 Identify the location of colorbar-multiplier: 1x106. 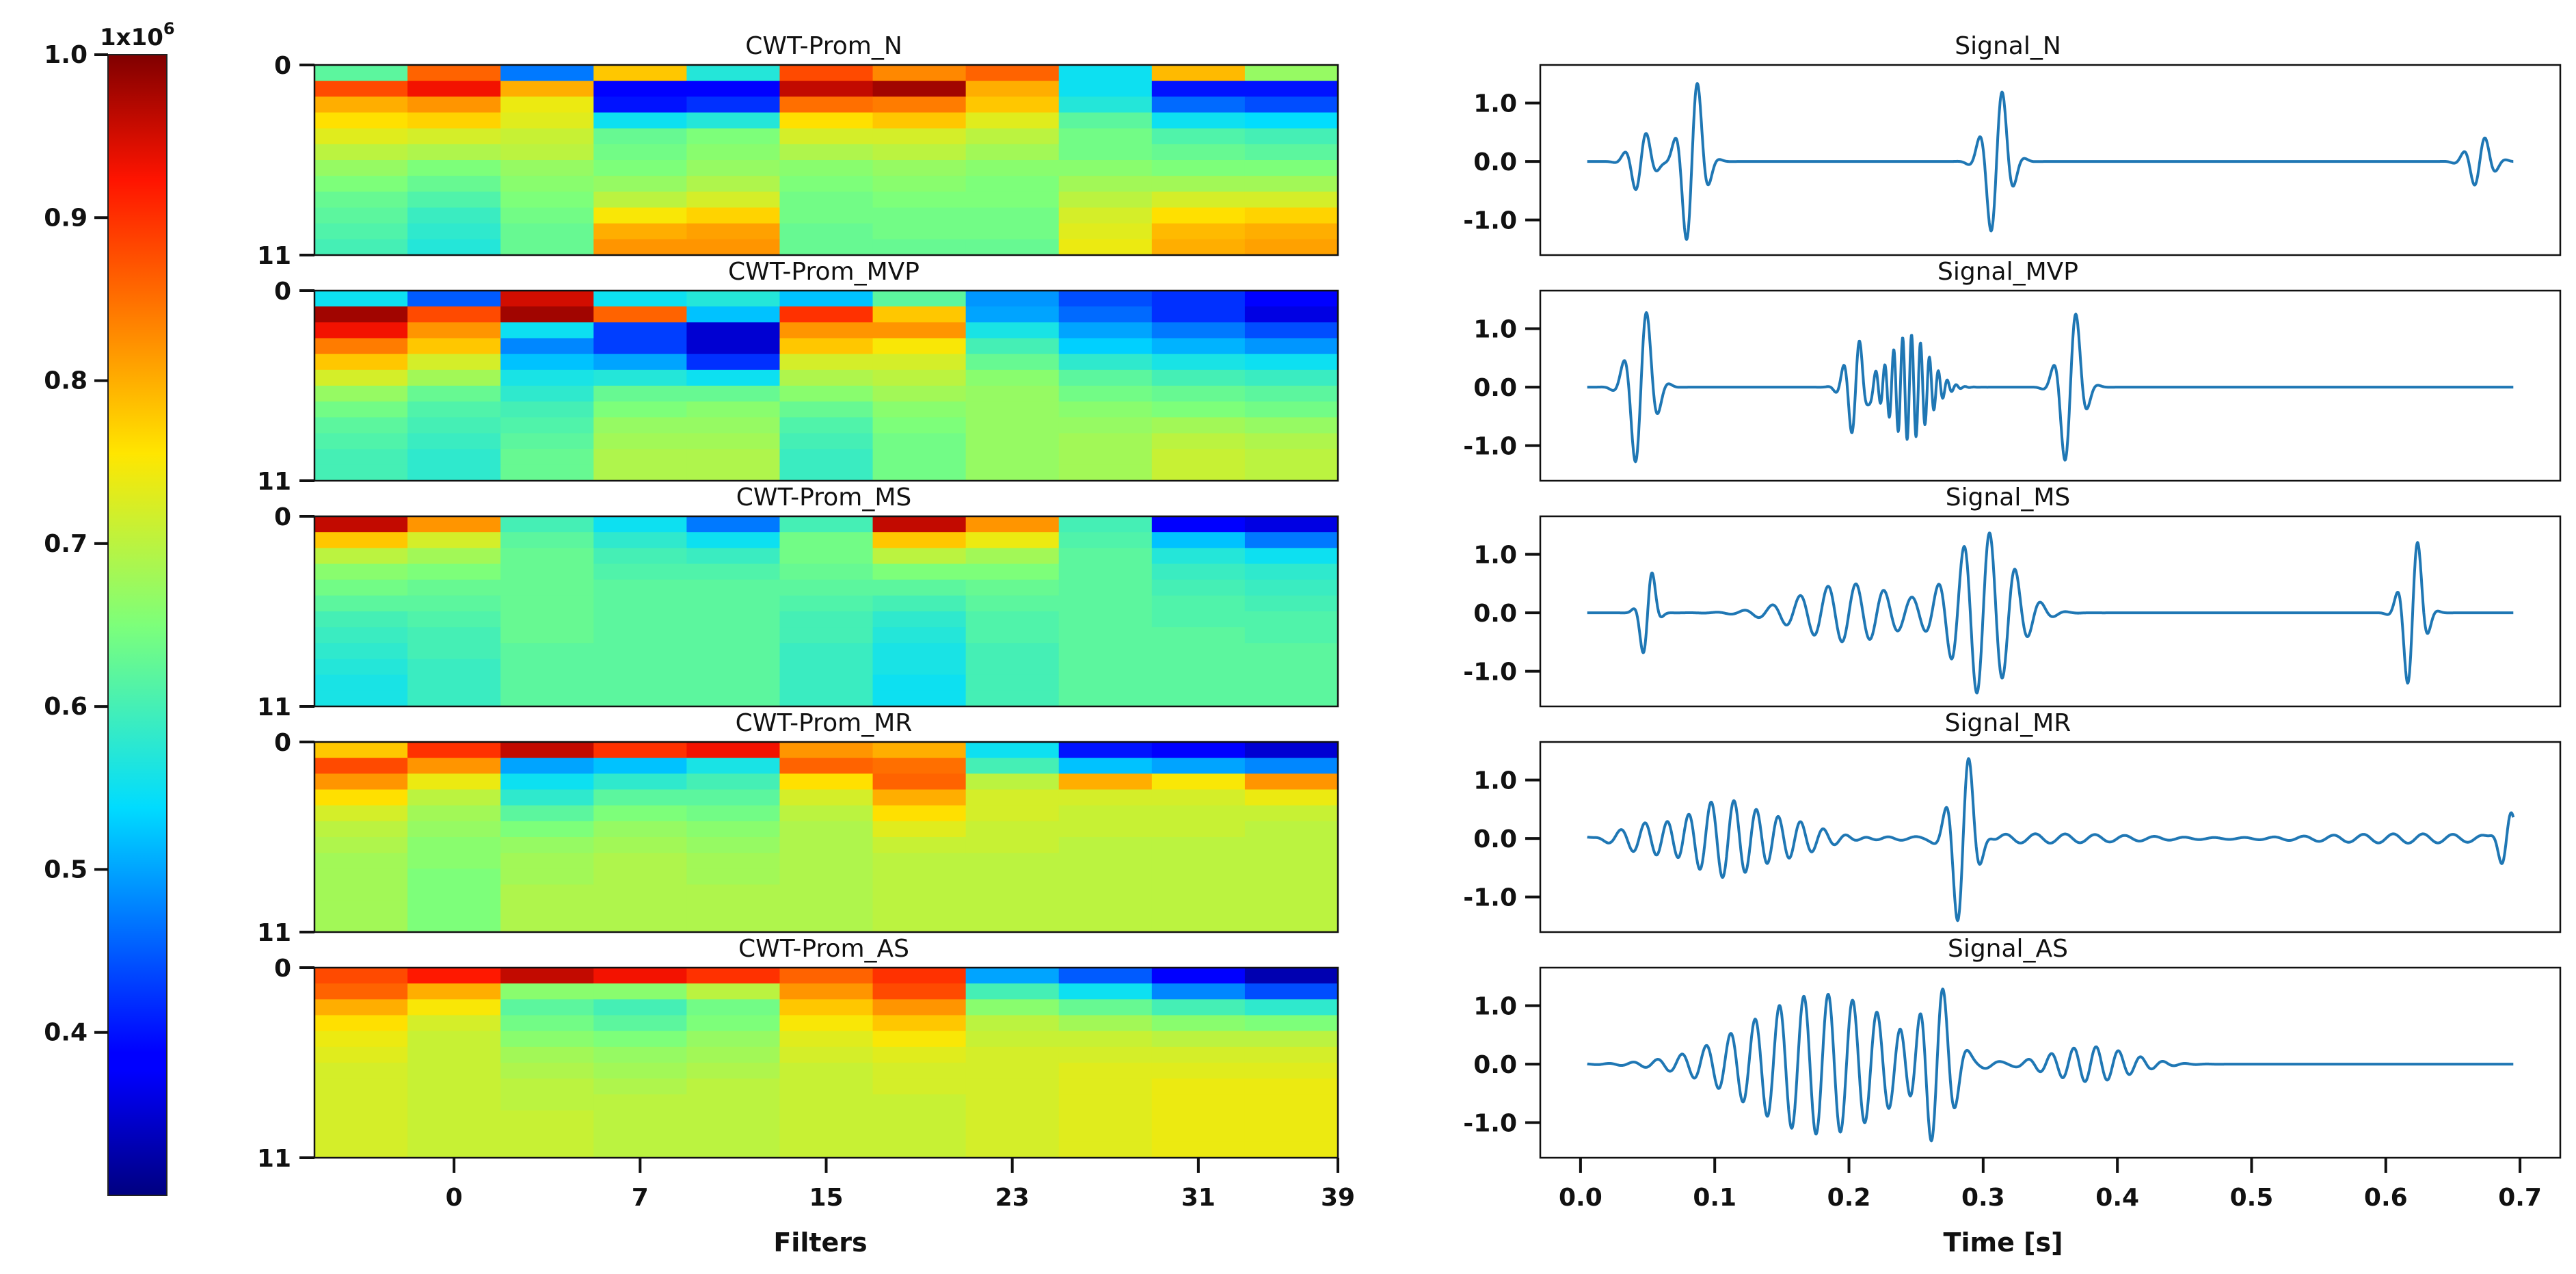
(137, 35).